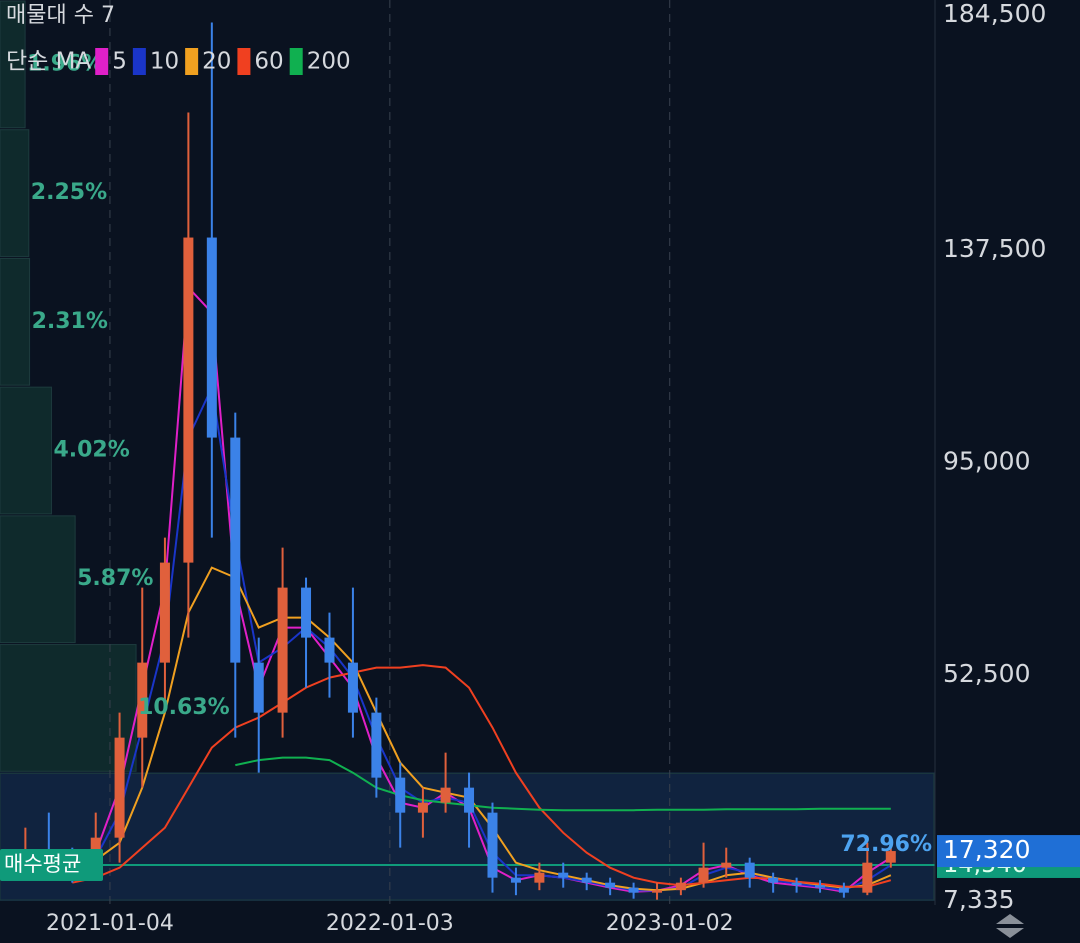 The image size is (1080, 943). I want to click on profile-label: 5.87%, so click(115, 578).